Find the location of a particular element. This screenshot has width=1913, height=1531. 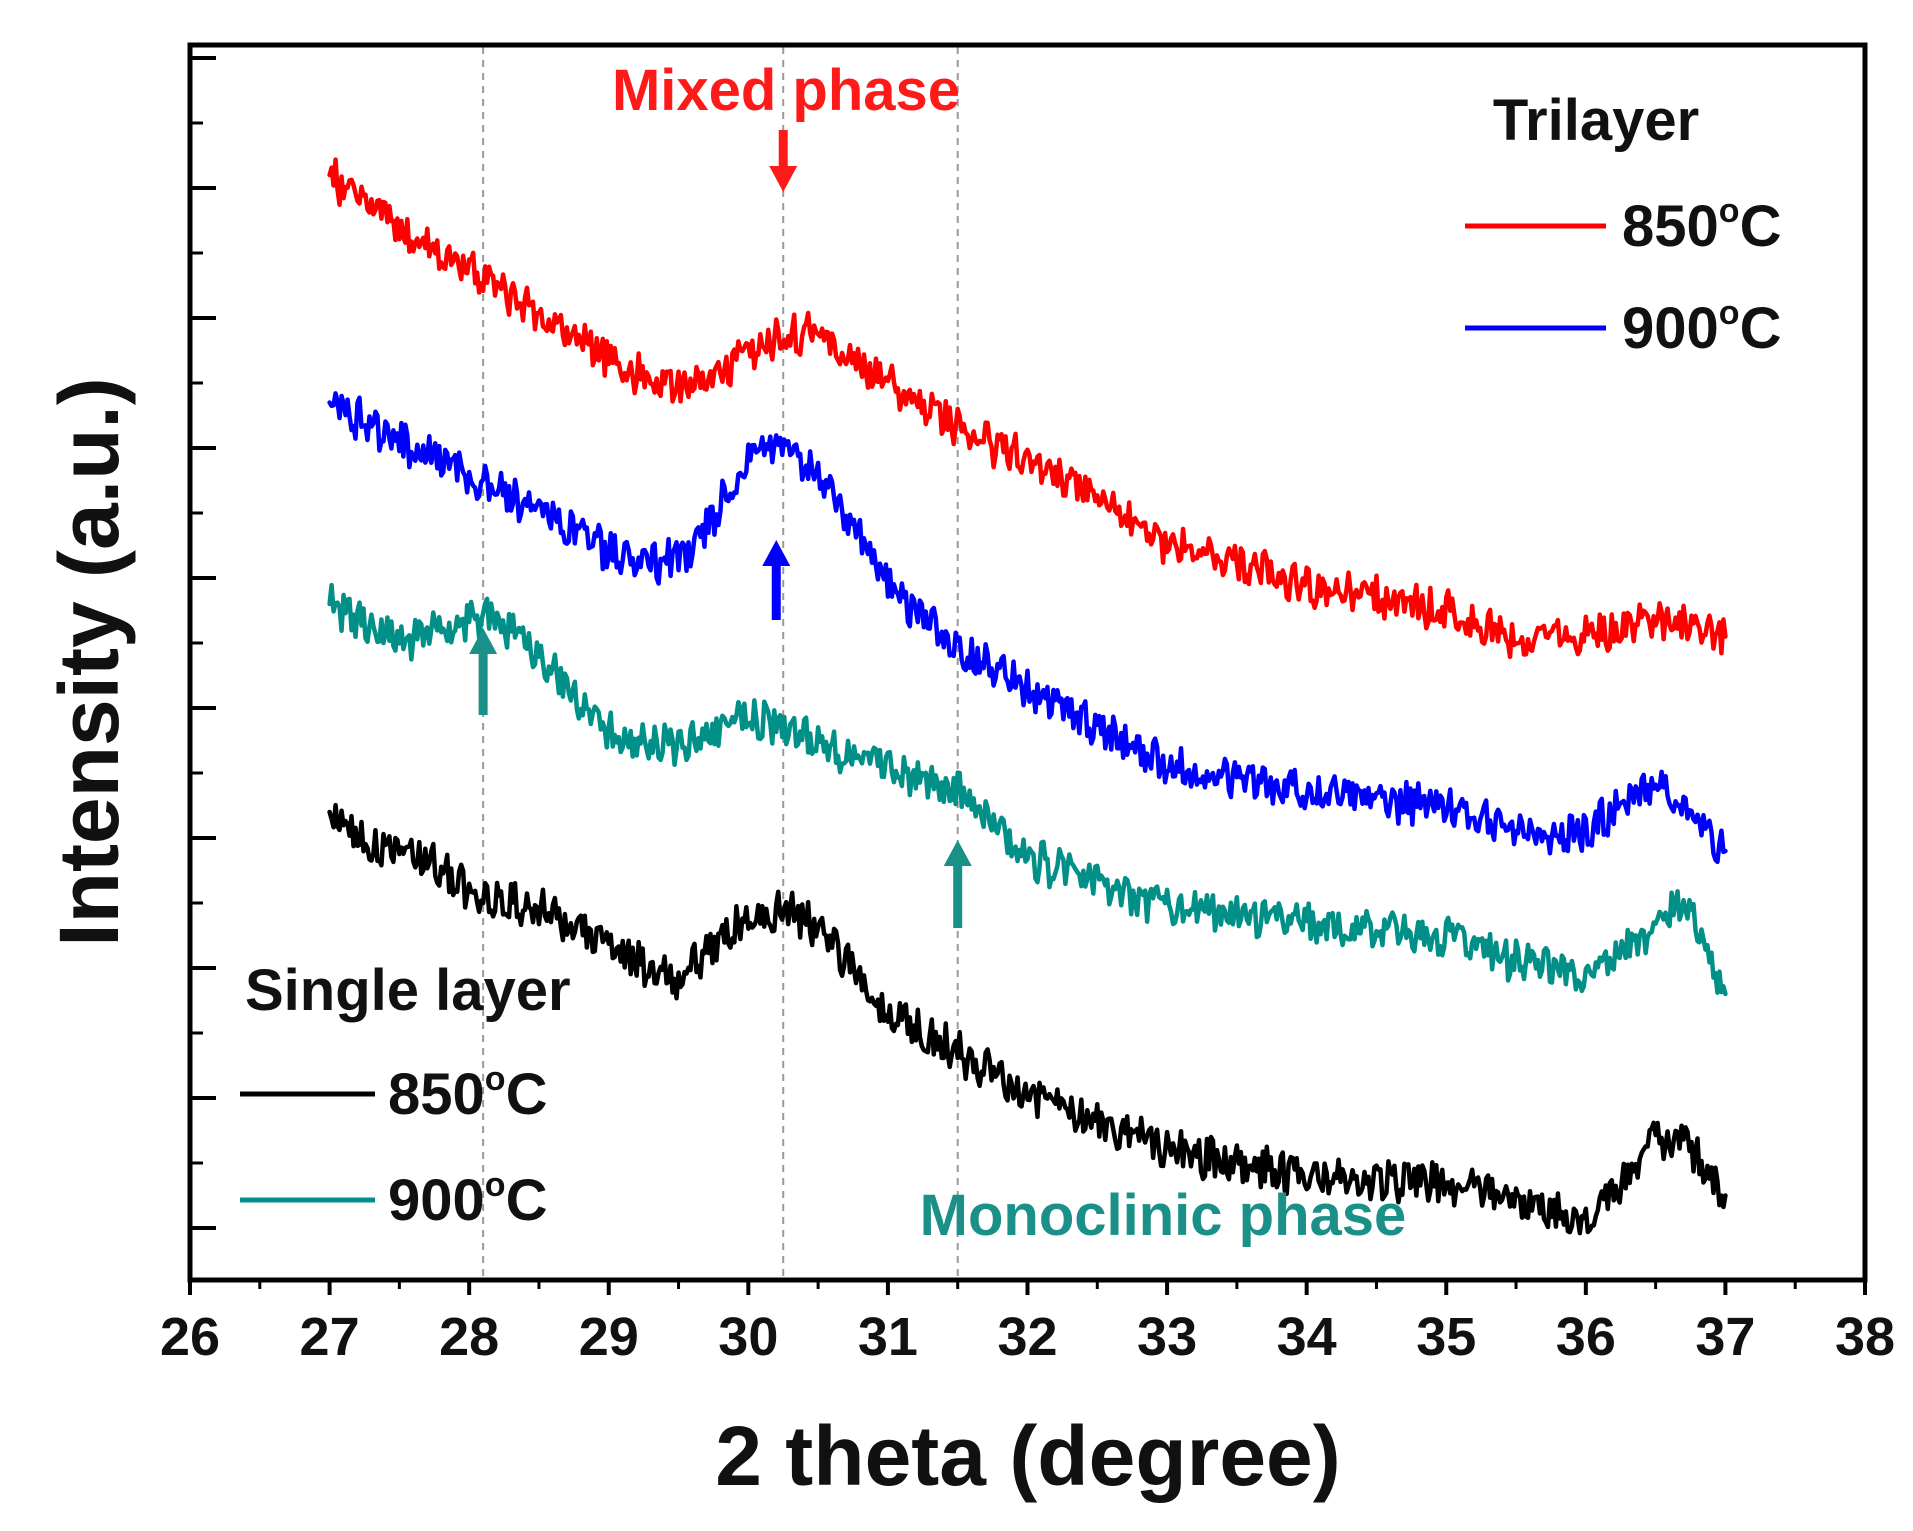

x-tick-label-35: 35 is located at coordinates (1446, 1337).